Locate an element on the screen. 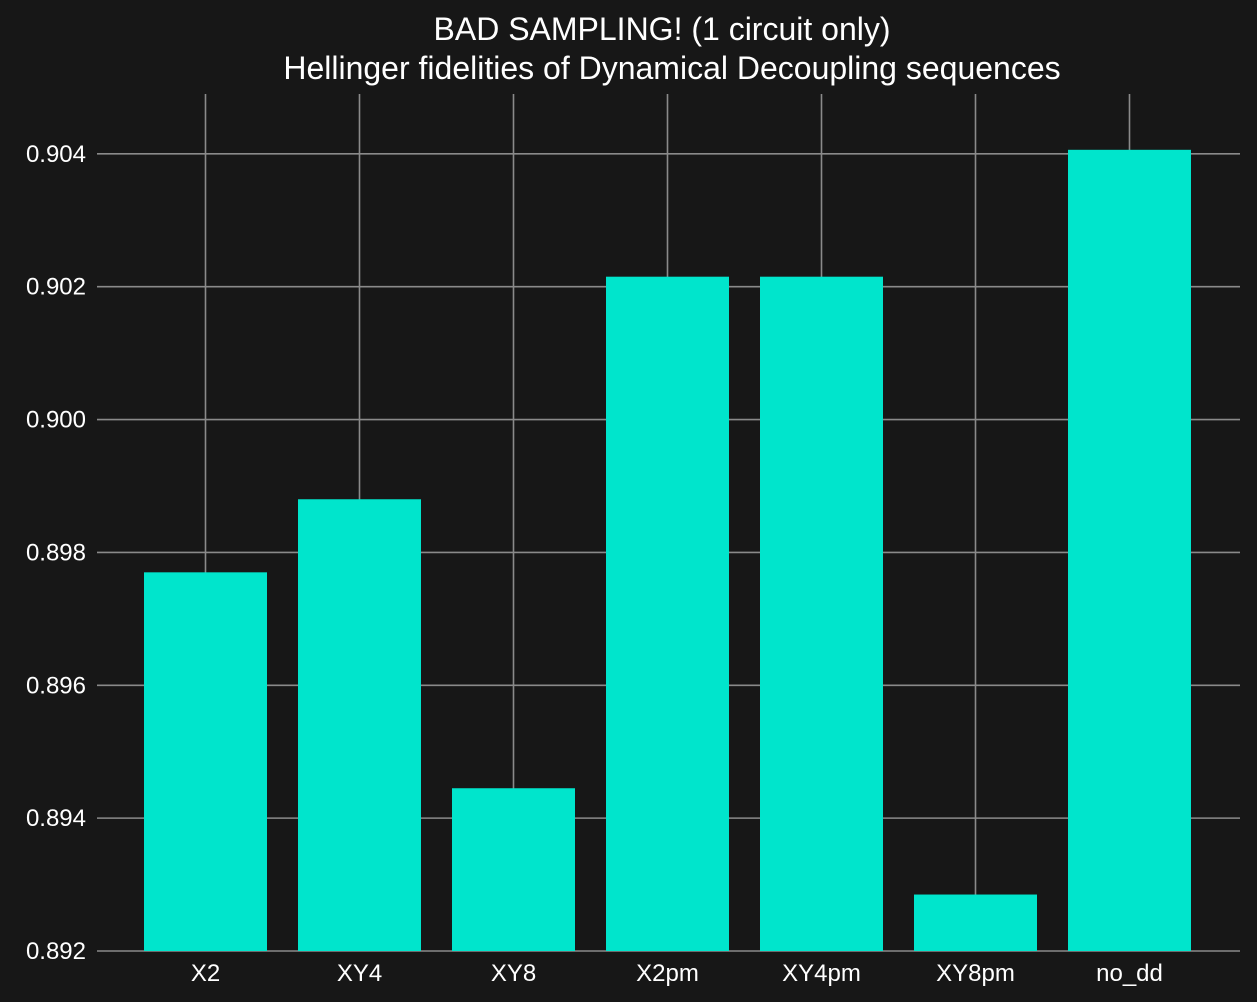 This screenshot has width=1257, height=1002. bar-no_dd is located at coordinates (1129, 550).